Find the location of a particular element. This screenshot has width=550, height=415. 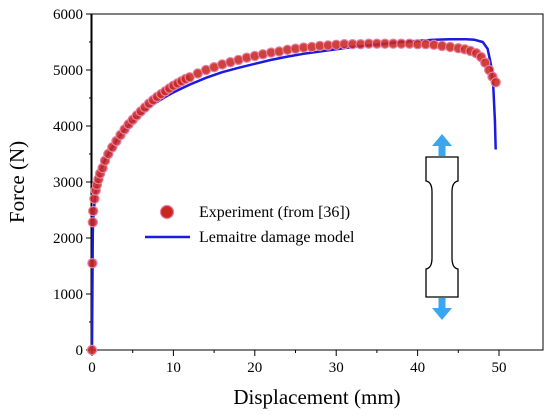

x-tick-label: 50 is located at coordinates (499, 368).